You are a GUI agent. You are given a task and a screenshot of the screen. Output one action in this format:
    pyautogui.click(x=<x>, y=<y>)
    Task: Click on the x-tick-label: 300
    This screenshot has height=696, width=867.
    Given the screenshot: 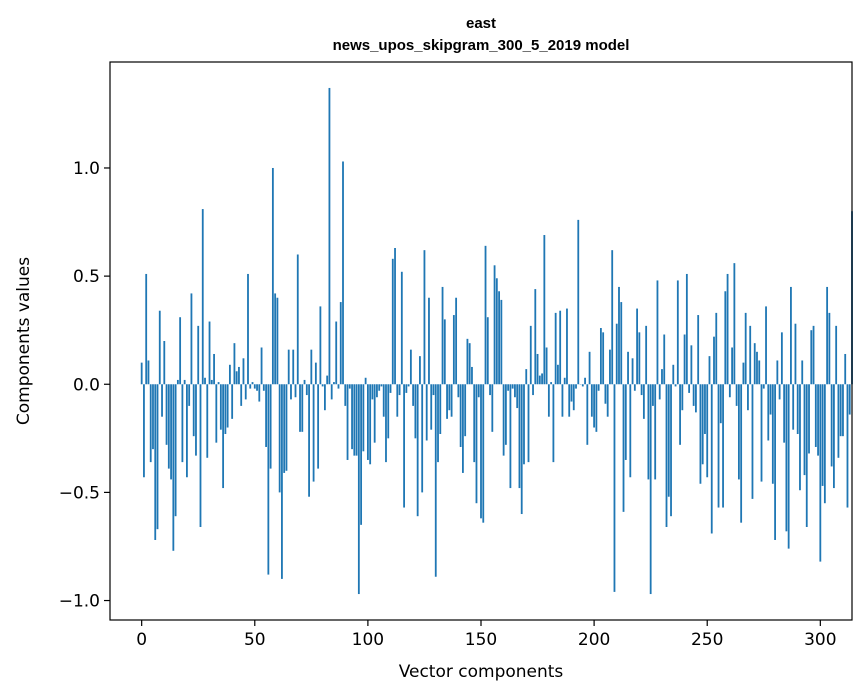 What is the action you would take?
    pyautogui.click(x=820, y=640)
    